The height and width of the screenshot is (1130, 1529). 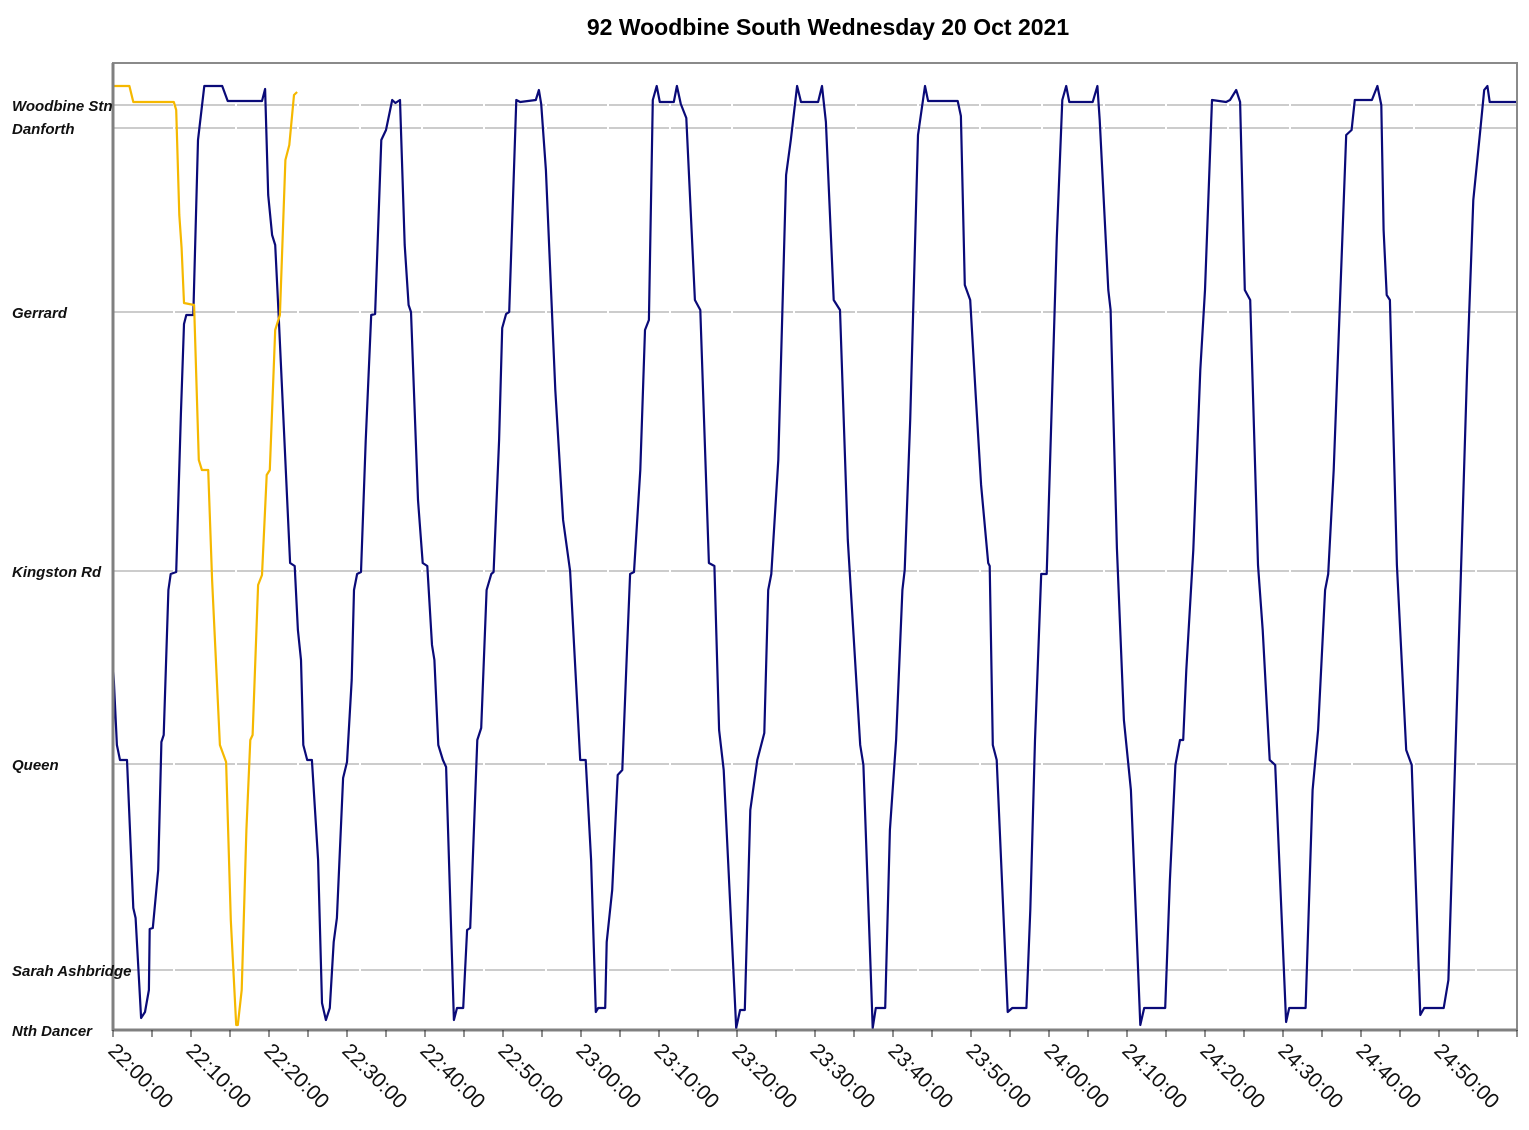 I want to click on x-tick-label: 22:50:00, so click(x=530, y=1076).